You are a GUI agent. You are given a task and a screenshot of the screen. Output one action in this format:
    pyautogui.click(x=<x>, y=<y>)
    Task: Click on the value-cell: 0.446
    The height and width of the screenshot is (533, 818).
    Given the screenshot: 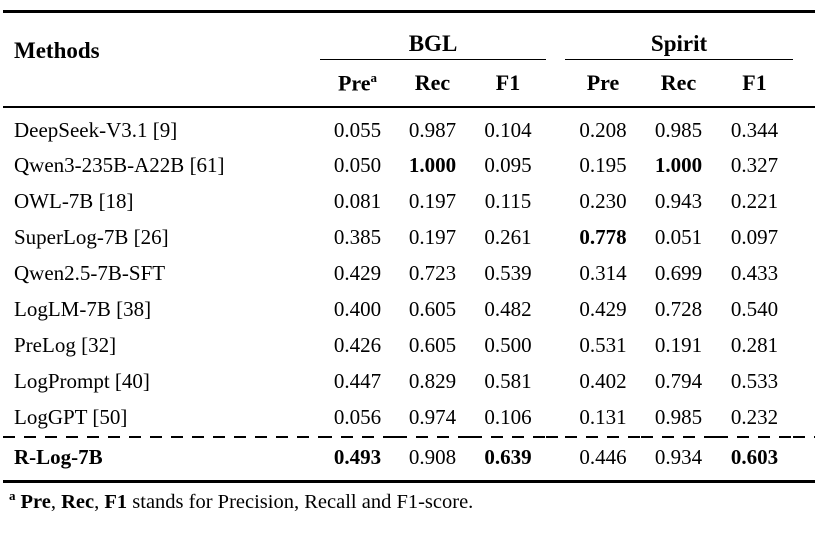 What is the action you would take?
    pyautogui.click(x=603, y=458)
    